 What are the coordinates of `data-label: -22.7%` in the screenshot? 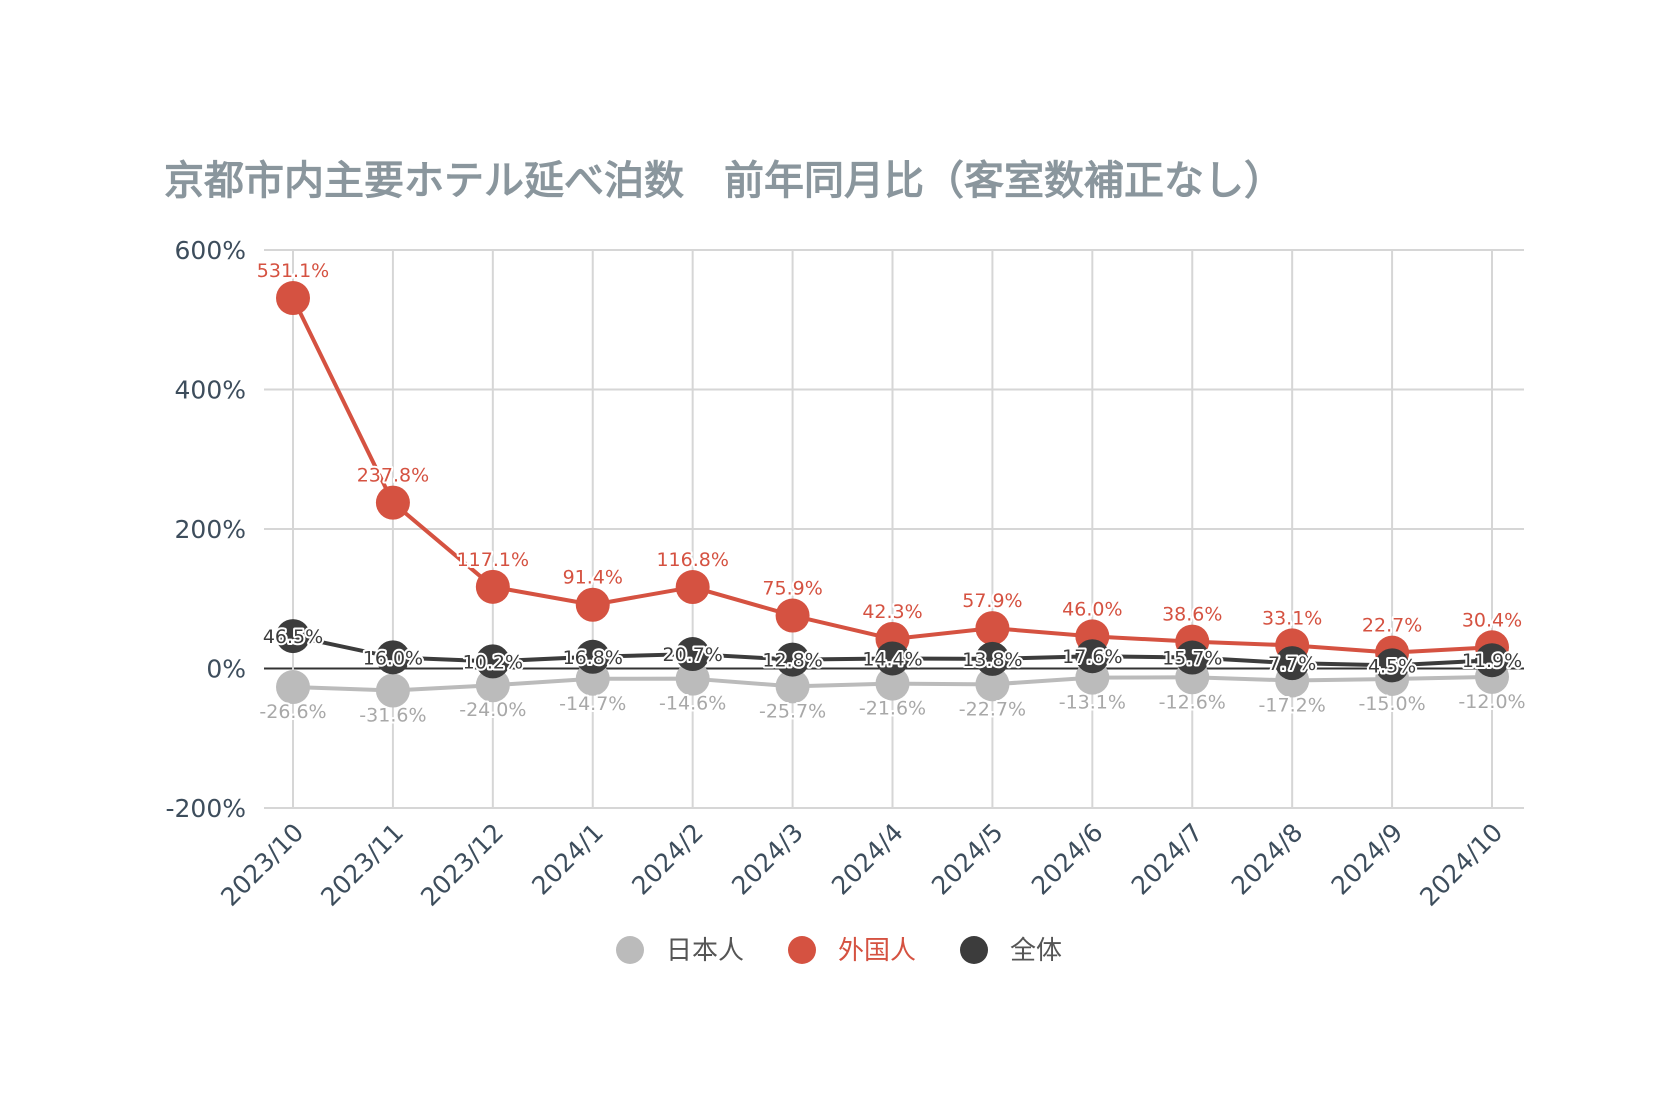 It's located at (992, 709).